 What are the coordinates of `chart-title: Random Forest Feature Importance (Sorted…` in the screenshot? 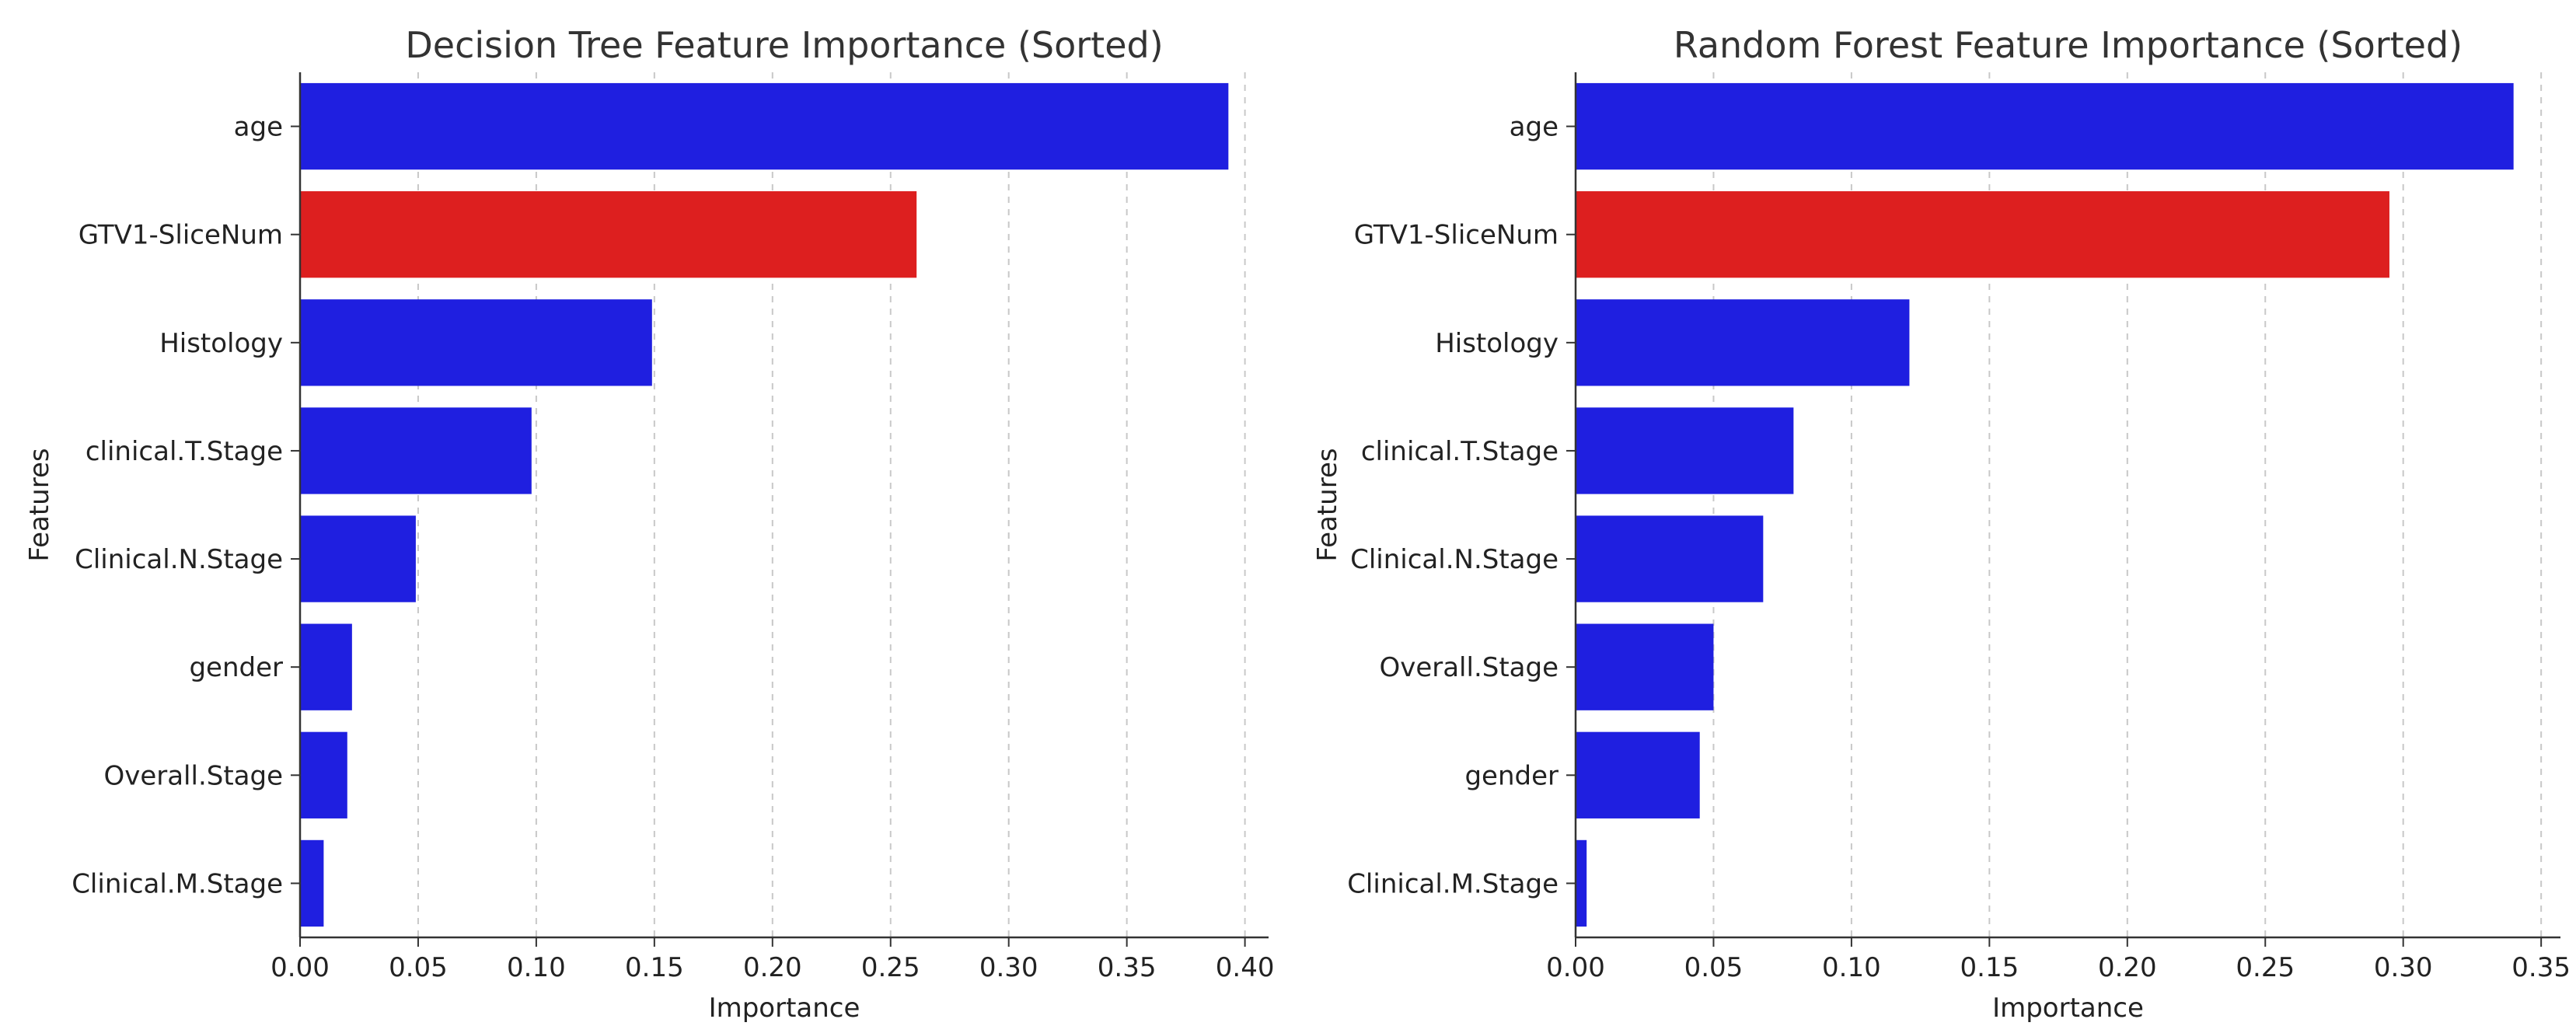 It's located at (2069, 45).